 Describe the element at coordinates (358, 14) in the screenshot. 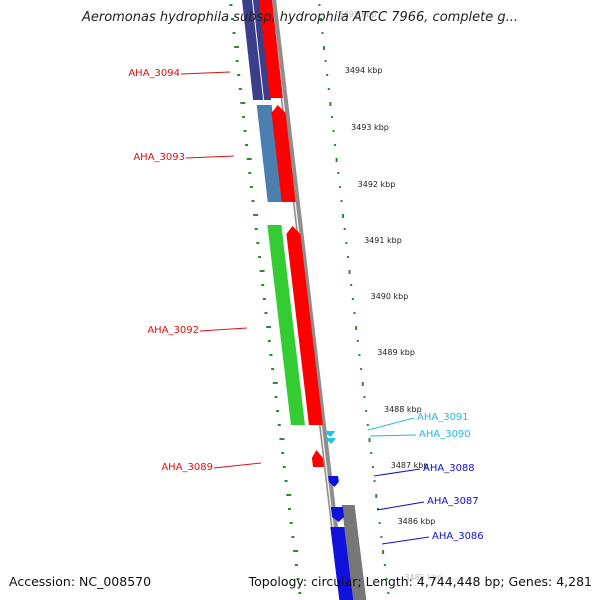

I see `kbp-tick-label: 3495 kbp` at that location.